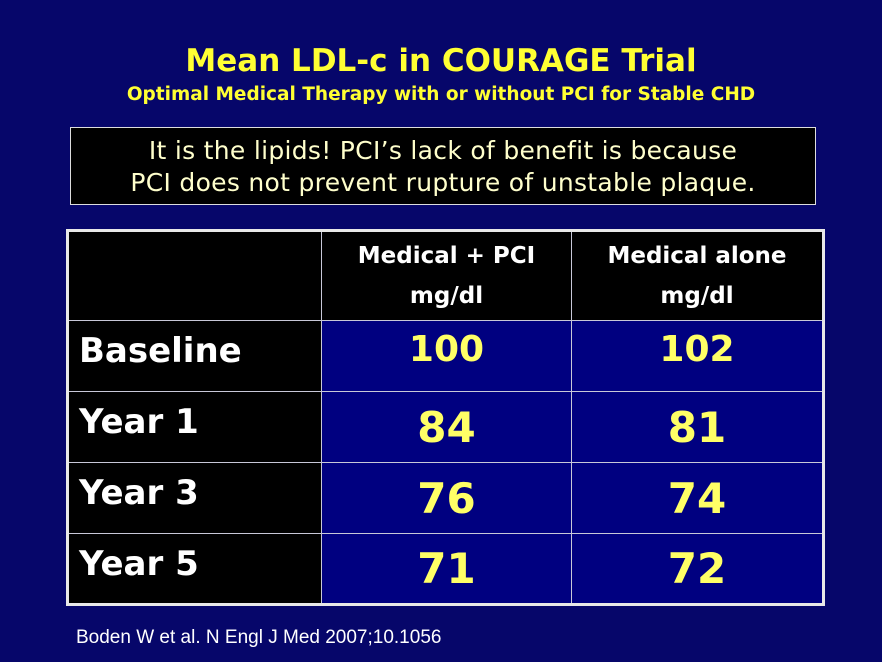 The height and width of the screenshot is (662, 882). What do you see at coordinates (194, 569) in the screenshot?
I see `row-label: Year 5` at bounding box center [194, 569].